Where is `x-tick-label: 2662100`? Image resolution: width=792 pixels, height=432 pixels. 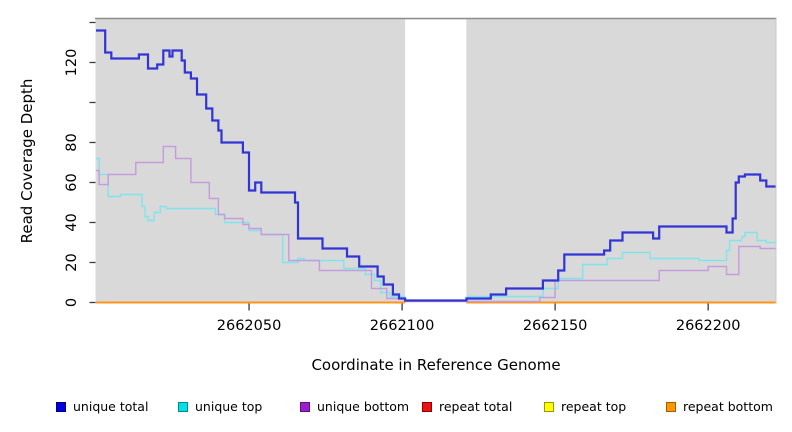 x-tick-label: 2662100 is located at coordinates (402, 326).